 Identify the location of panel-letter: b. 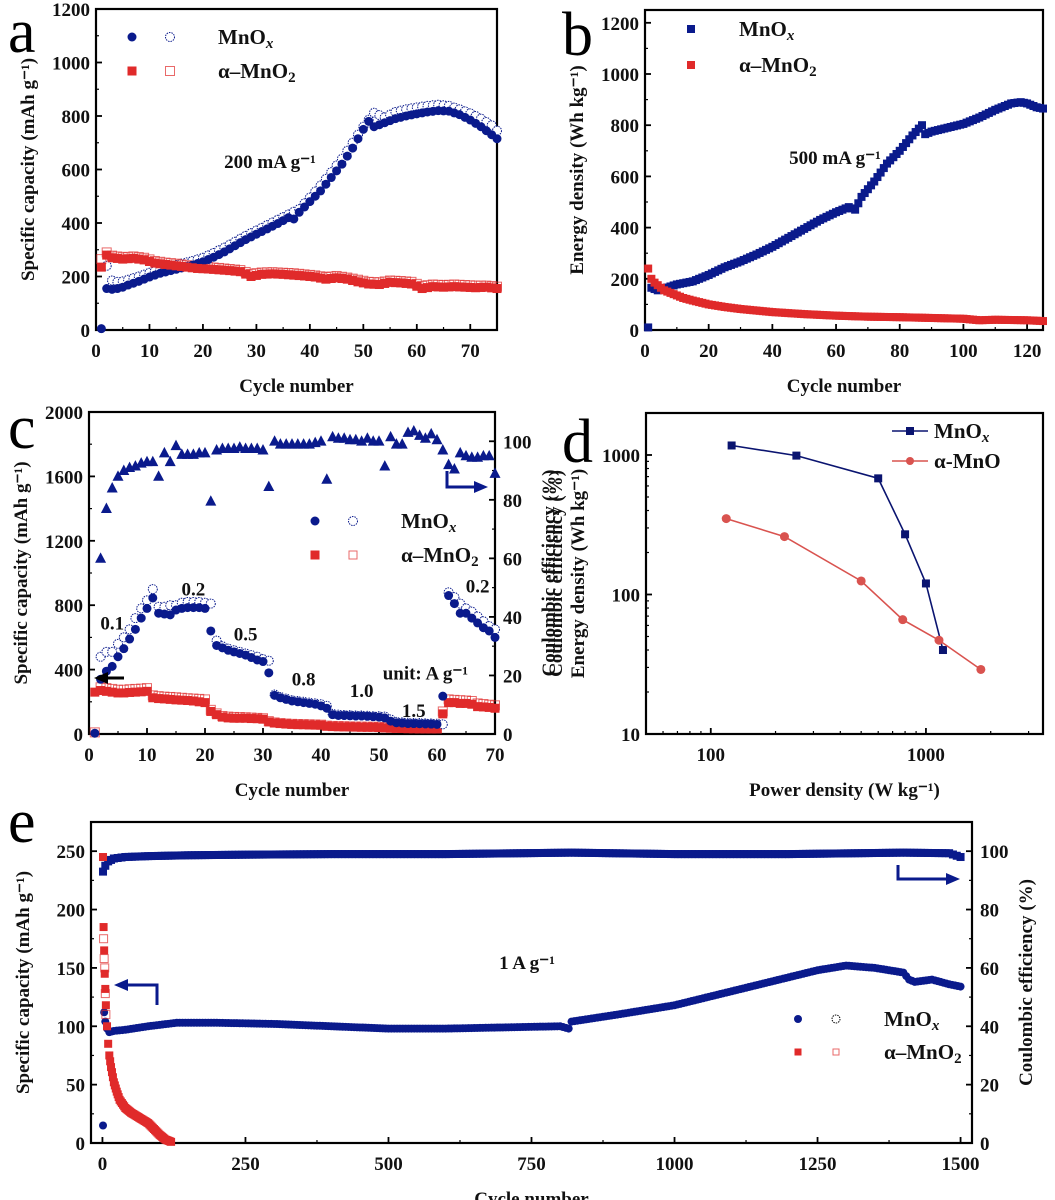
(577, 35).